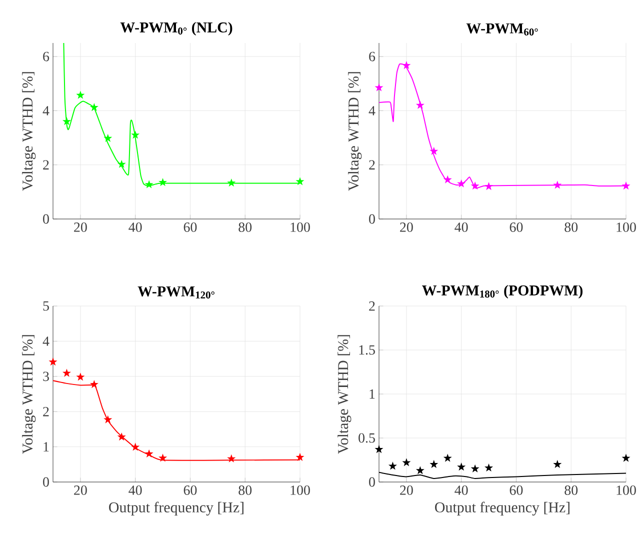 The height and width of the screenshot is (542, 642). Describe the element at coordinates (46, 377) in the screenshot. I see `y-tick-label: 3` at that location.